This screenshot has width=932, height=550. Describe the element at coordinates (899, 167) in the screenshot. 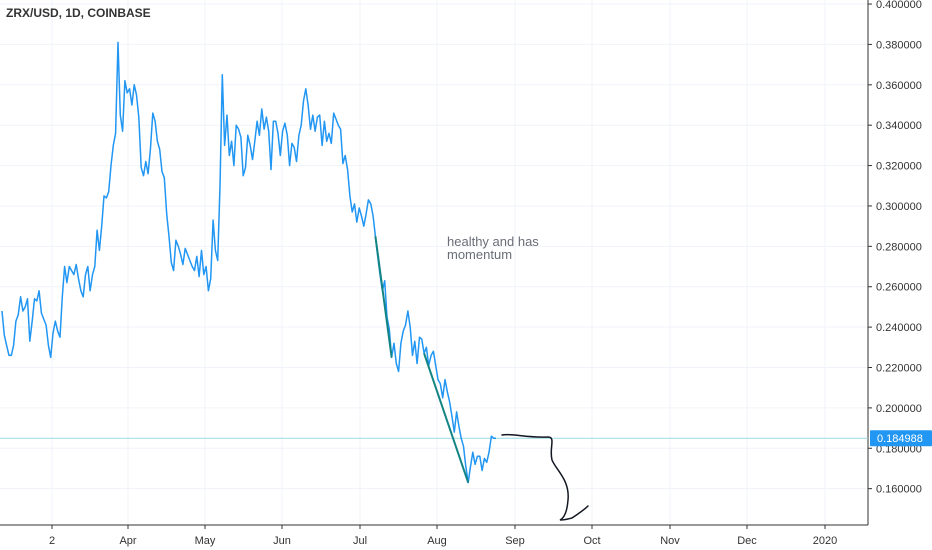

I see `y-tick-label: 0.320000` at that location.